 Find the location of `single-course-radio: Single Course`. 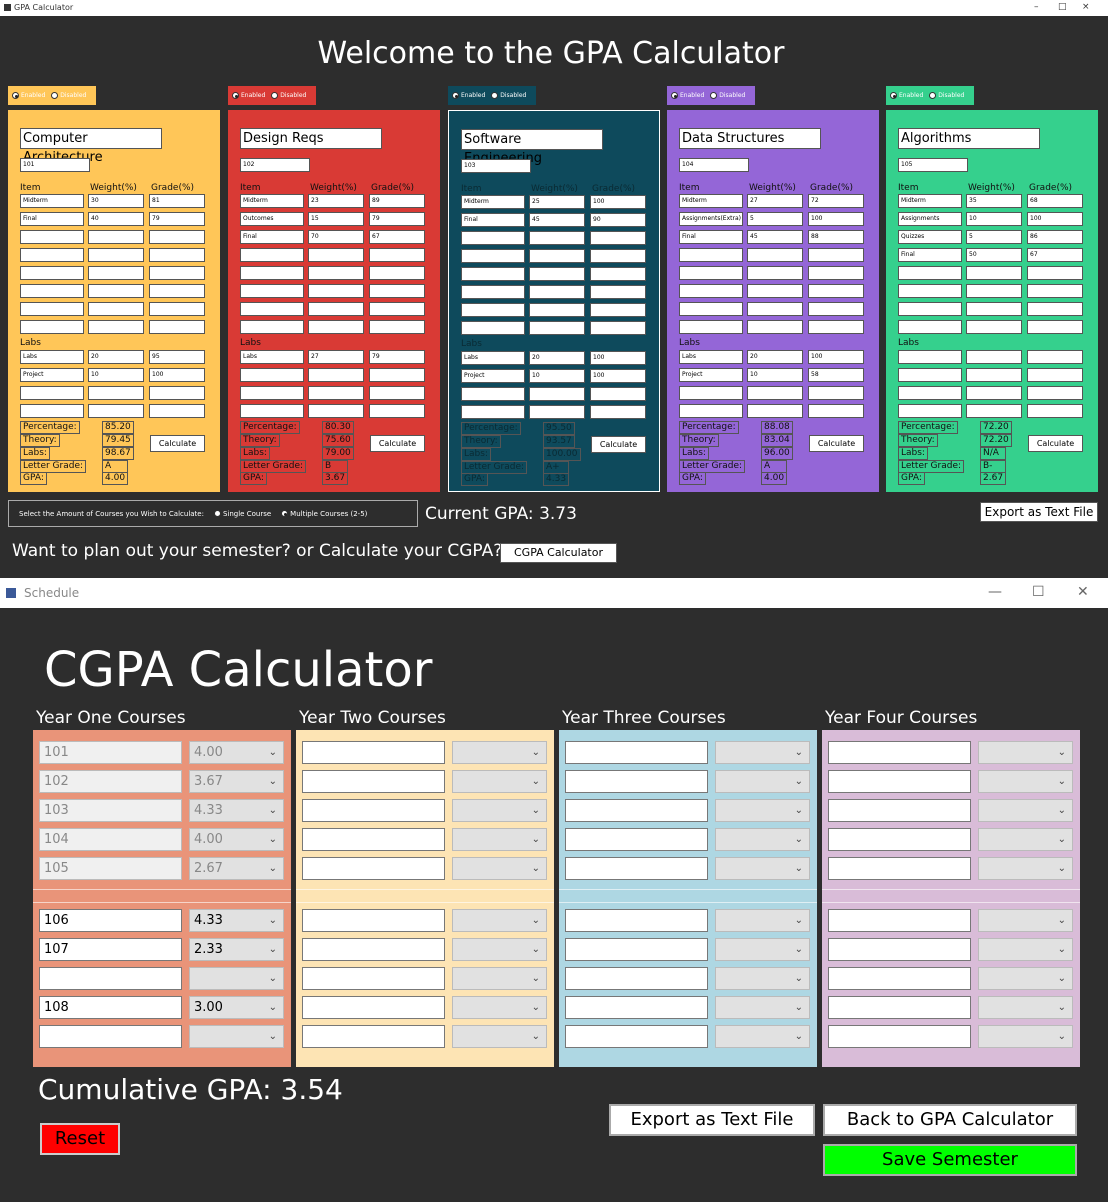

single-course-radio: Single Course is located at coordinates (242, 514).